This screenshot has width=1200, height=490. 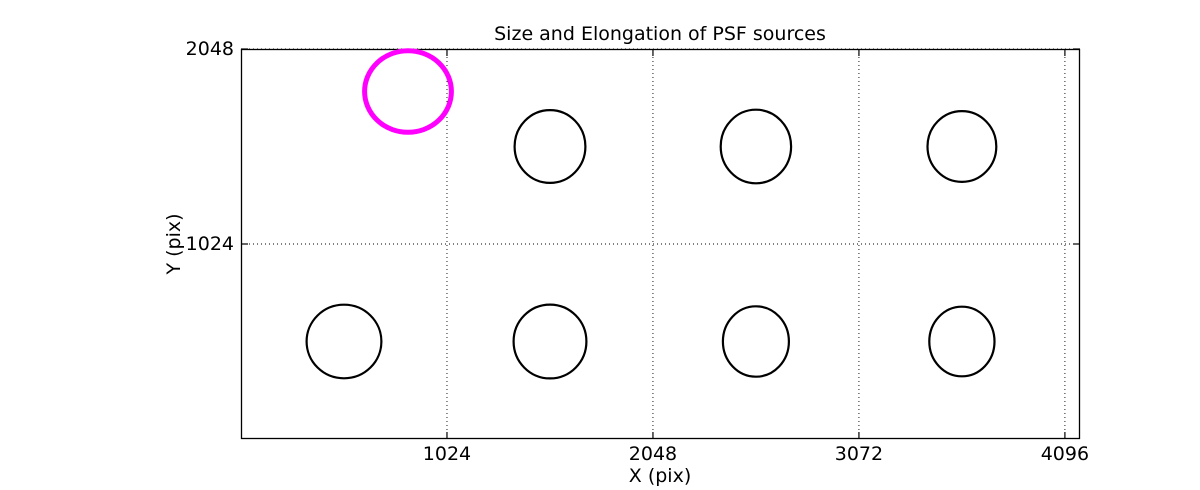 What do you see at coordinates (859, 454) in the screenshot?
I see `x-tick-label: 3072` at bounding box center [859, 454].